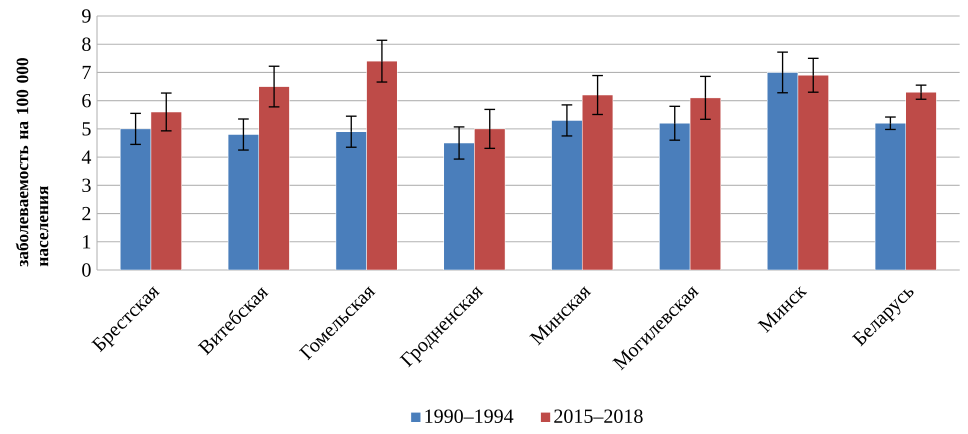 This screenshot has height=434, width=968. What do you see at coordinates (469, 416) in the screenshot?
I see `legend-label: 1990–1994` at bounding box center [469, 416].